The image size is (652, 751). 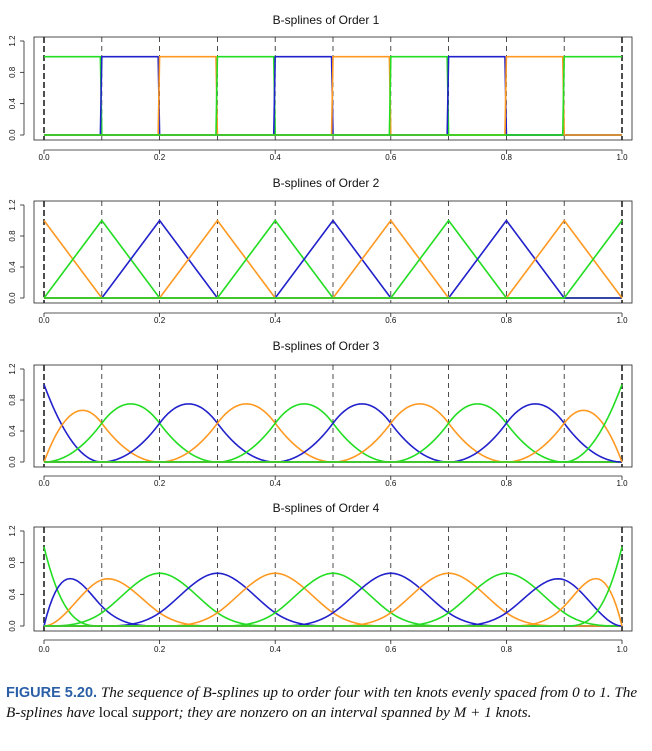 What do you see at coordinates (511, 712) in the screenshot?
I see `caption-text-3: knots.` at bounding box center [511, 712].